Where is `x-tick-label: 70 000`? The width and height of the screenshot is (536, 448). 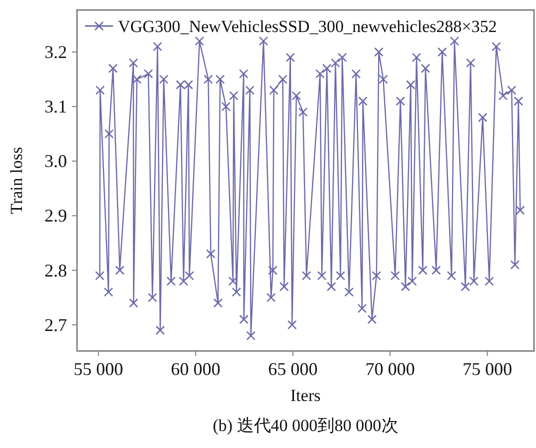 x-tick-label: 70 000 is located at coordinates (390, 369).